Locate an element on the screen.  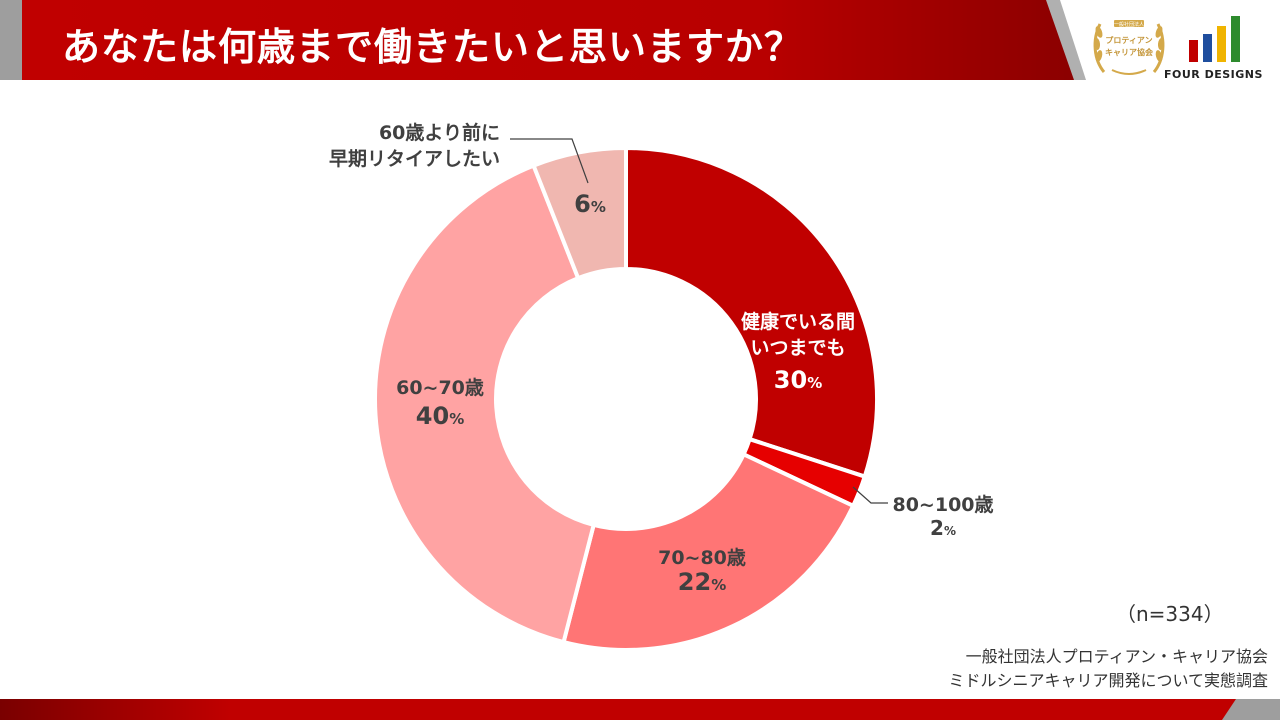
footer-accent is located at coordinates (1251, 709).